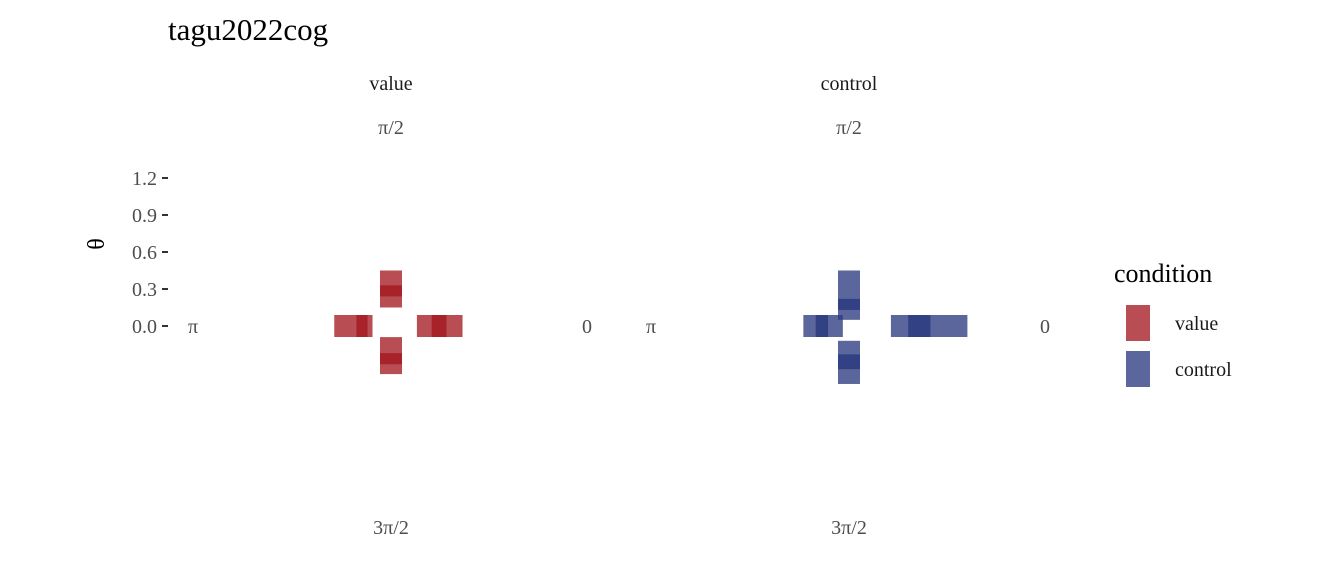 The height and width of the screenshot is (576, 1344). Describe the element at coordinates (849, 84) in the screenshot. I see `facet-label-control: control` at that location.